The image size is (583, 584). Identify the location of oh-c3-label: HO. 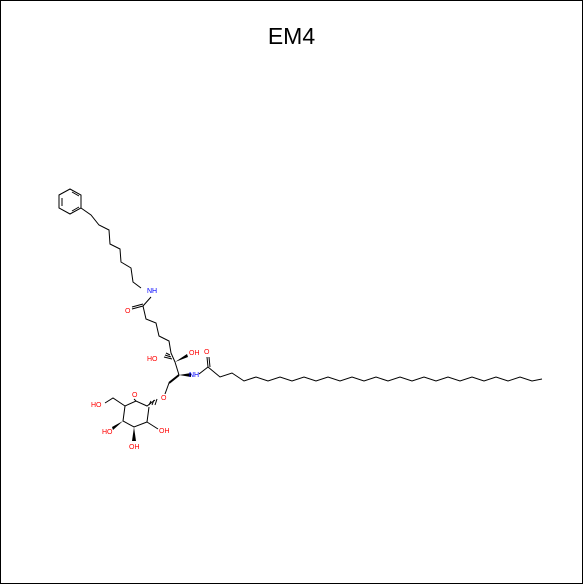
(152, 359).